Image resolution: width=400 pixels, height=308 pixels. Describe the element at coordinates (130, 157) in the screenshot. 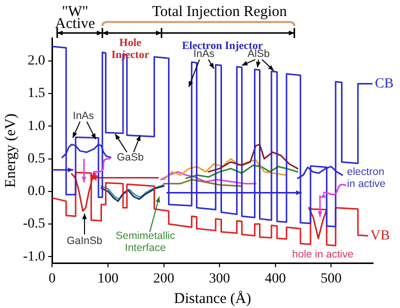

I see `annotation: GaSb` at that location.